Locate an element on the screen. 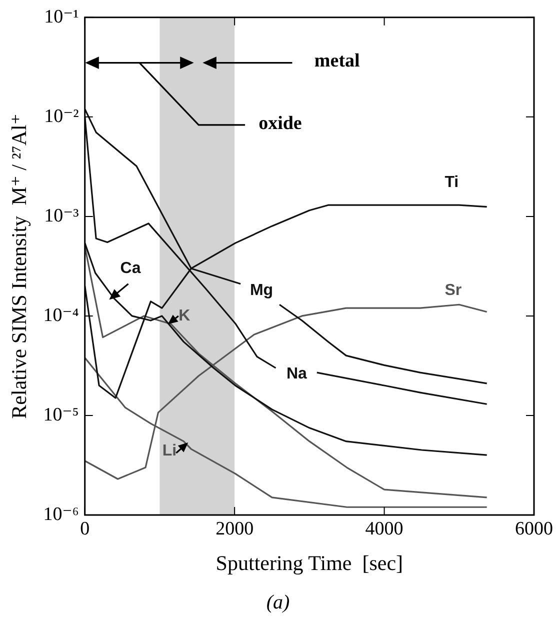 This screenshot has width=556, height=621. series-label: Ca is located at coordinates (130, 268).